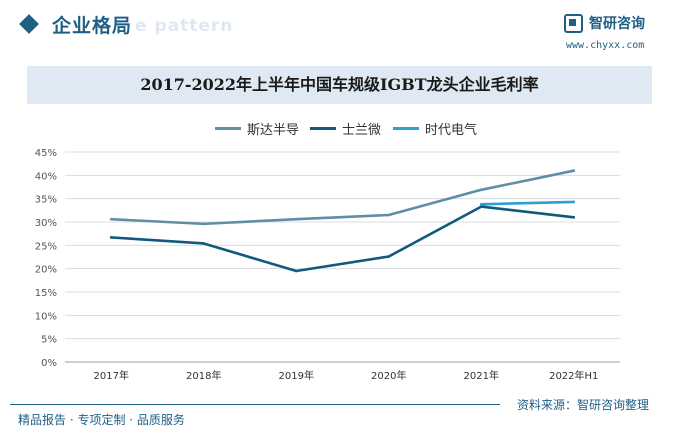  I want to click on legend-label-series-0: 斯达半导, so click(273, 130).